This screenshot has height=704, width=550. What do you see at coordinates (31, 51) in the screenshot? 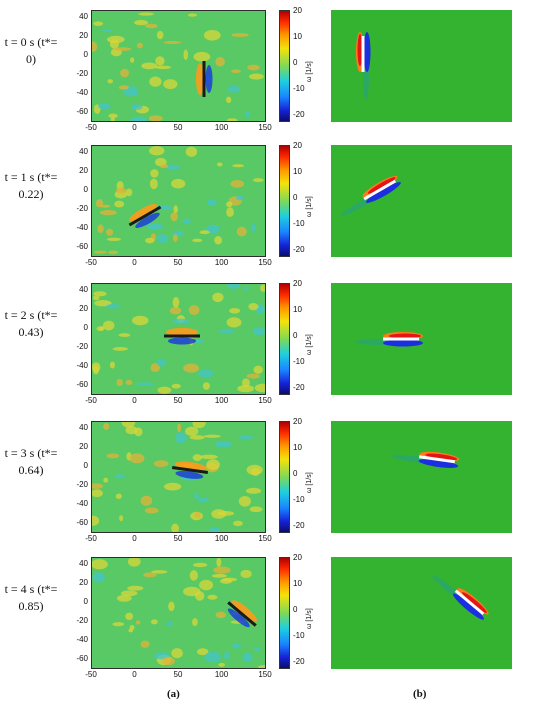
I see `row-time-label: t = 0 s (t*= 0)` at bounding box center [31, 51].